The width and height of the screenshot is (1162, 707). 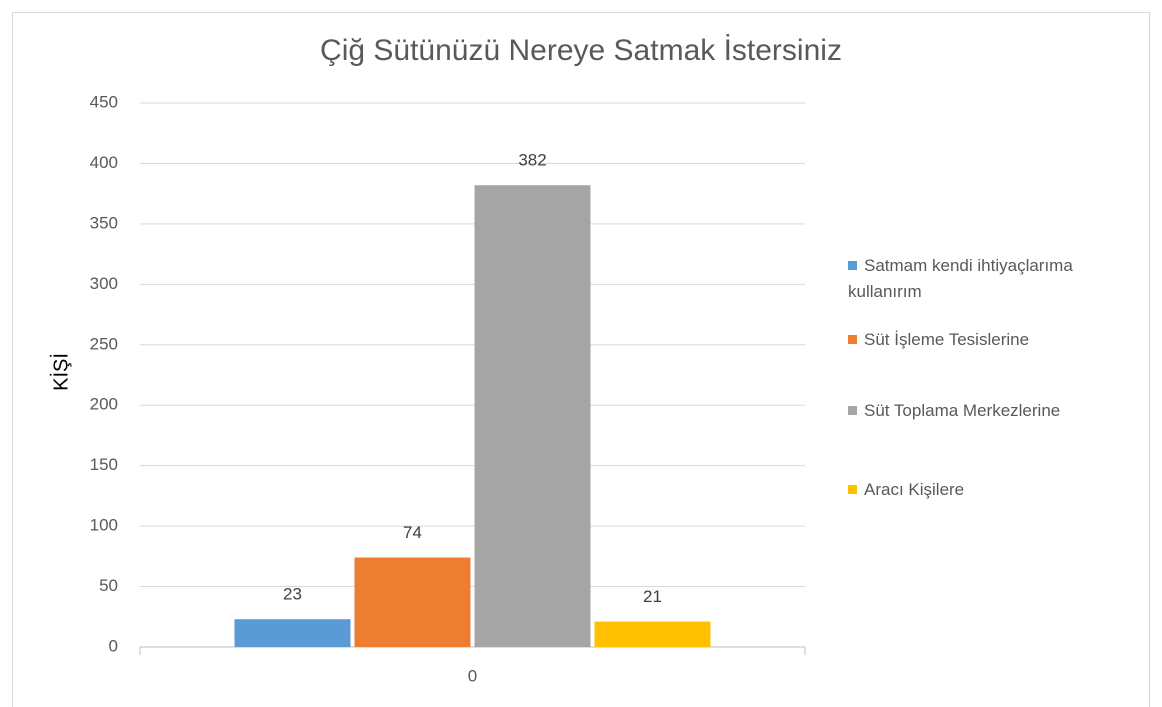 I want to click on data-label: 21, so click(x=652, y=596).